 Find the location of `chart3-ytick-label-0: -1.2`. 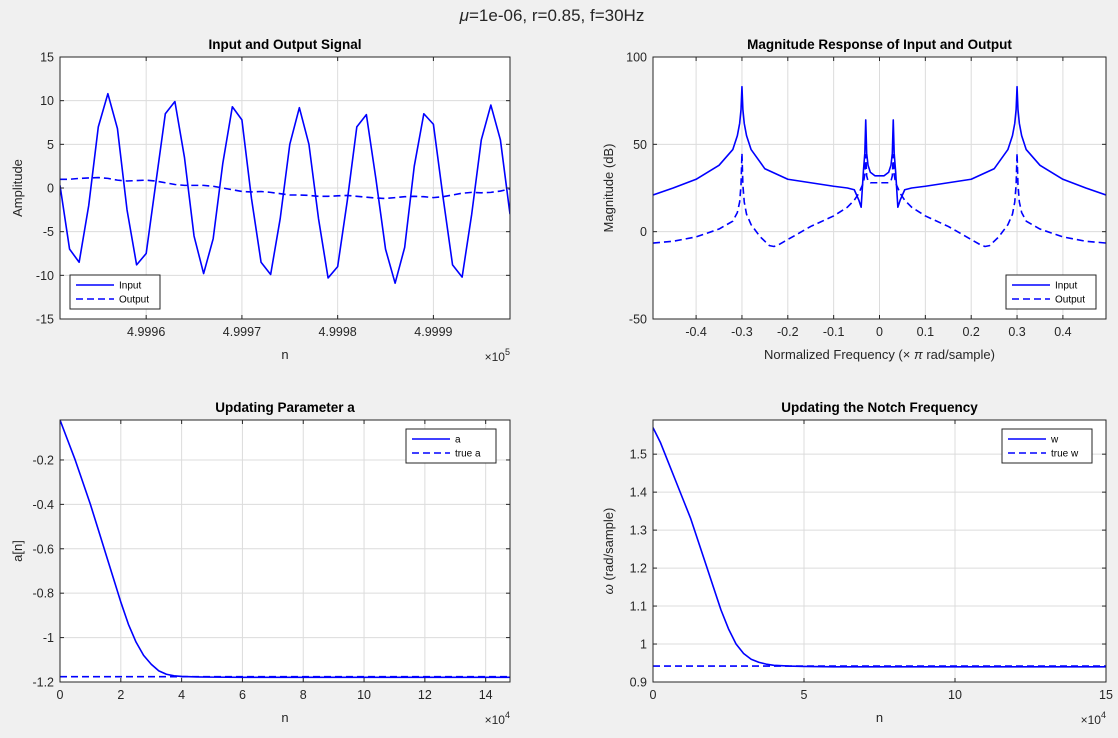

chart3-ytick-label-0: -1.2 is located at coordinates (43, 683).